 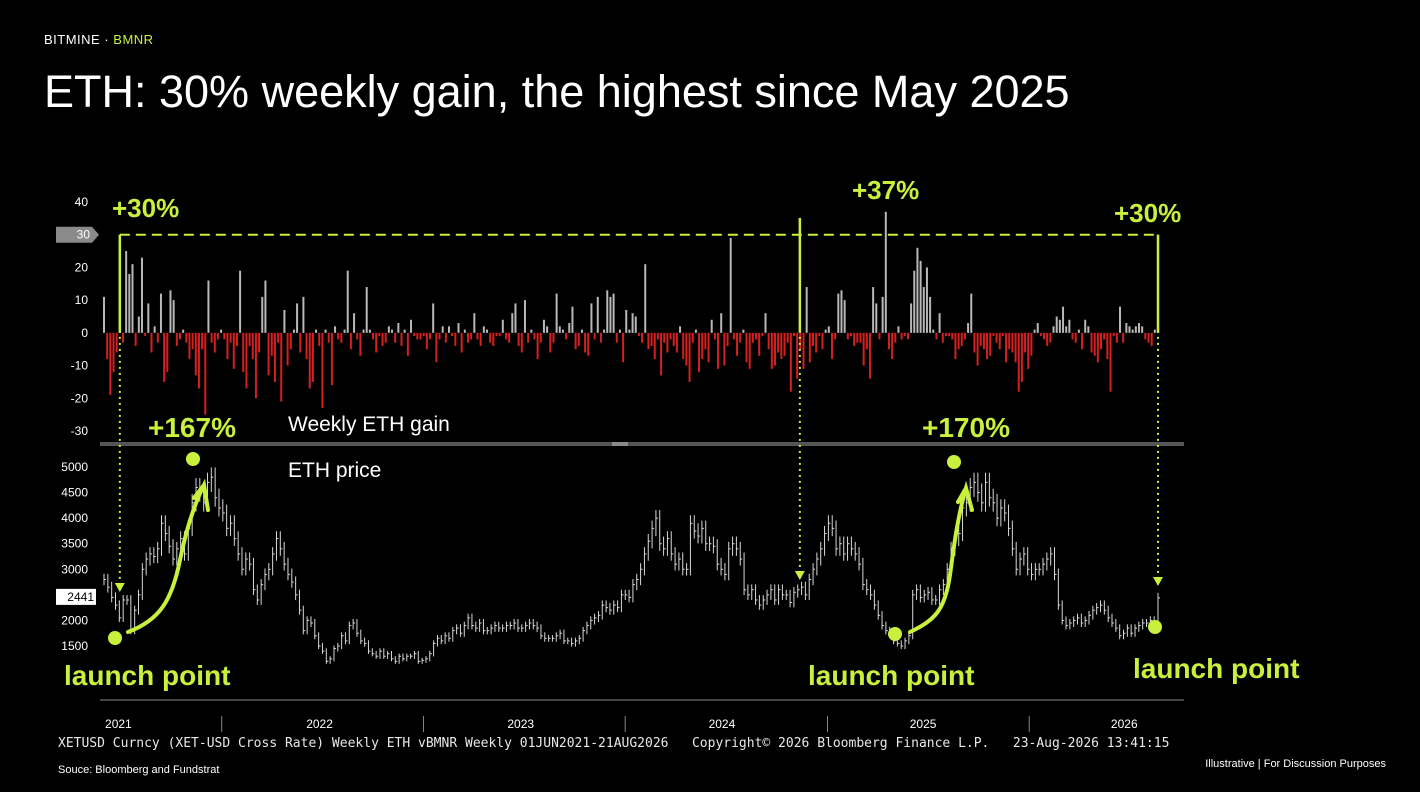 I want to click on launch-label-2024: launch point, so click(x=891, y=675).